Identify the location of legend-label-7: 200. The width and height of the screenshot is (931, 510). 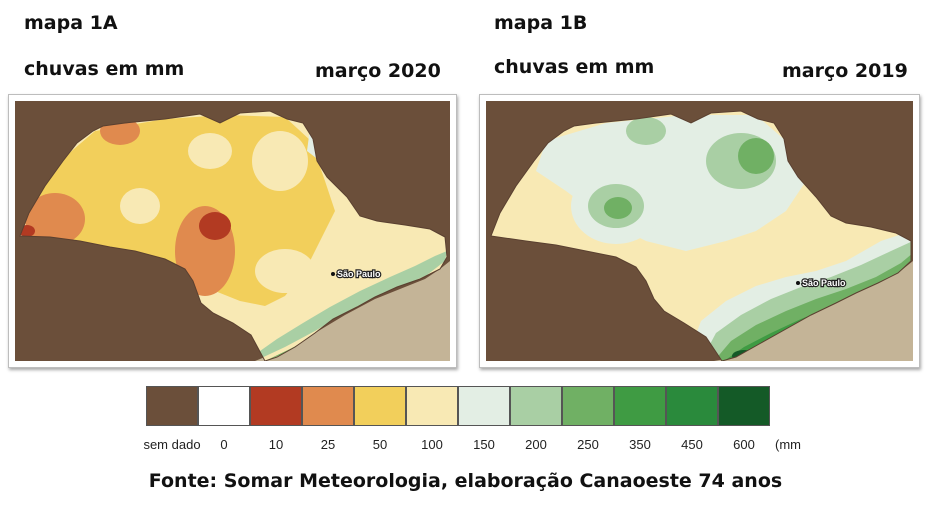
(536, 444).